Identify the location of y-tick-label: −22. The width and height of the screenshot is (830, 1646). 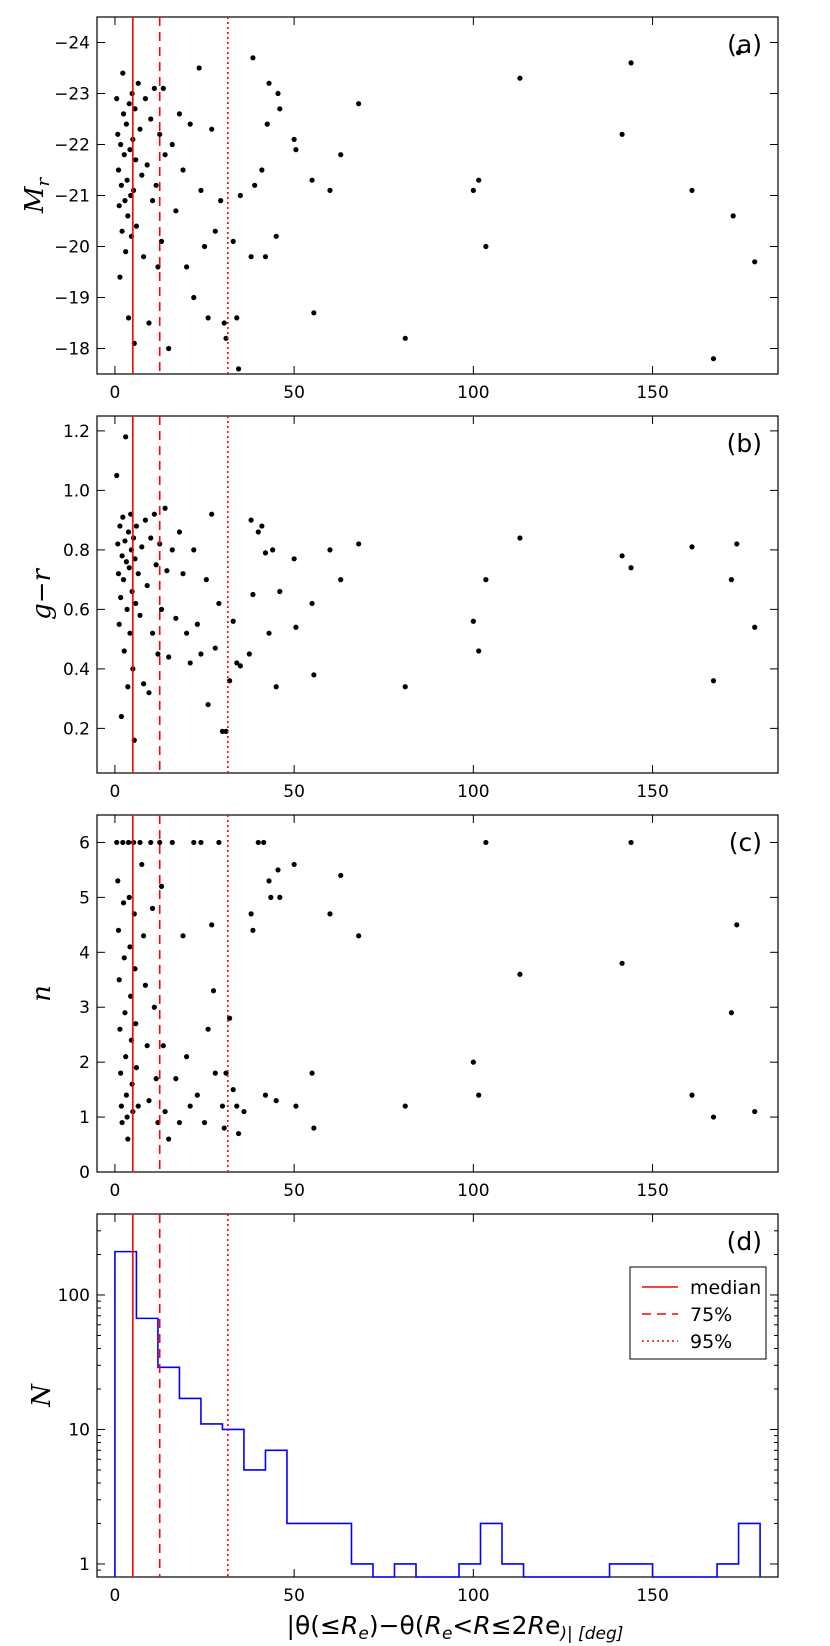
(72, 146).